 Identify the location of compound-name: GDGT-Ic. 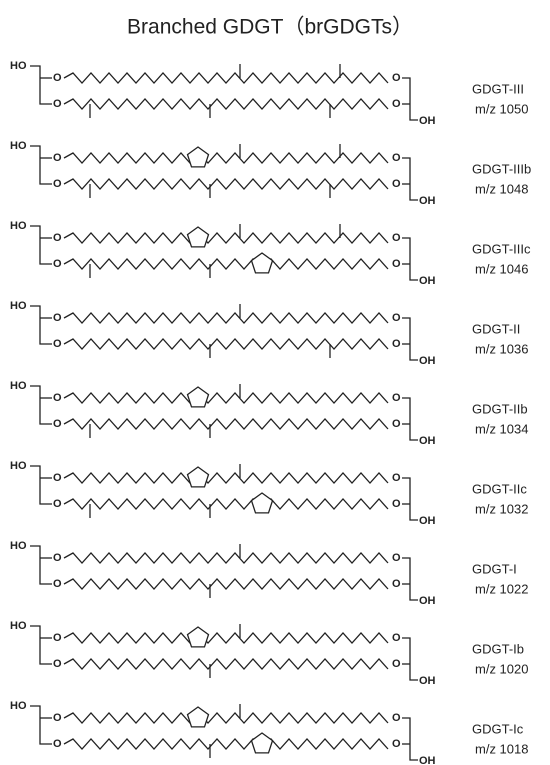
(498, 728).